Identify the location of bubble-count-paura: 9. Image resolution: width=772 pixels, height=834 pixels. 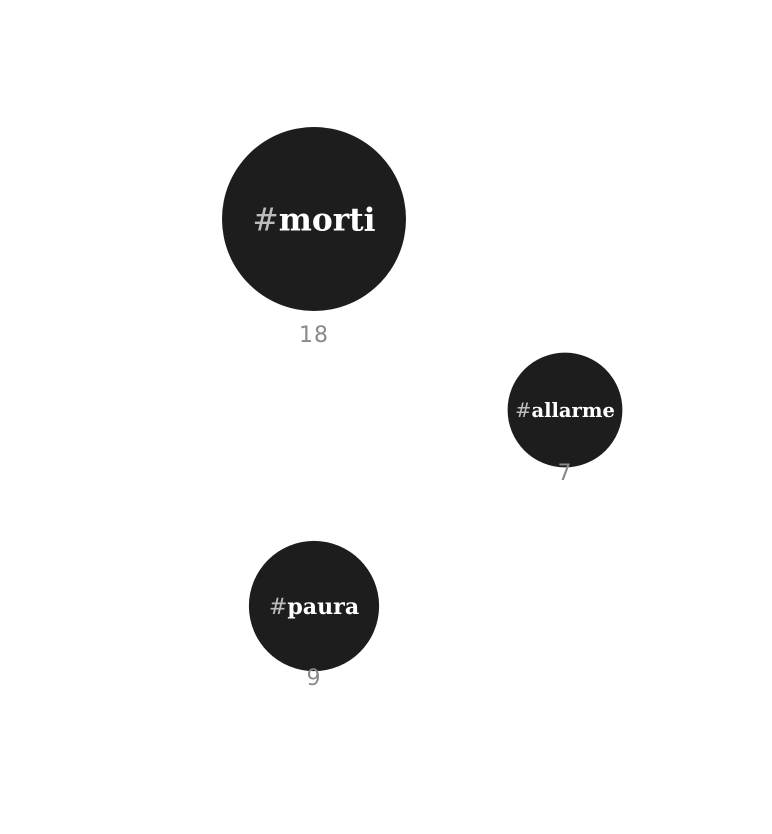
(314, 678).